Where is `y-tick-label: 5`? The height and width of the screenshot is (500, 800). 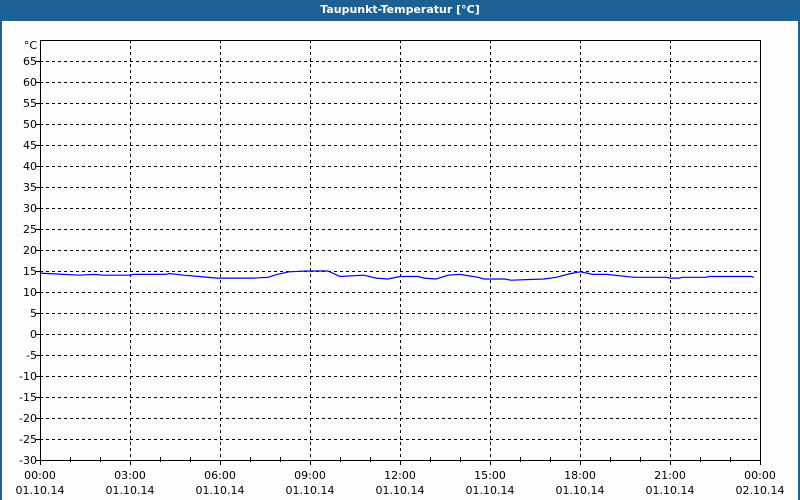
y-tick-label: 5 is located at coordinates (33, 313).